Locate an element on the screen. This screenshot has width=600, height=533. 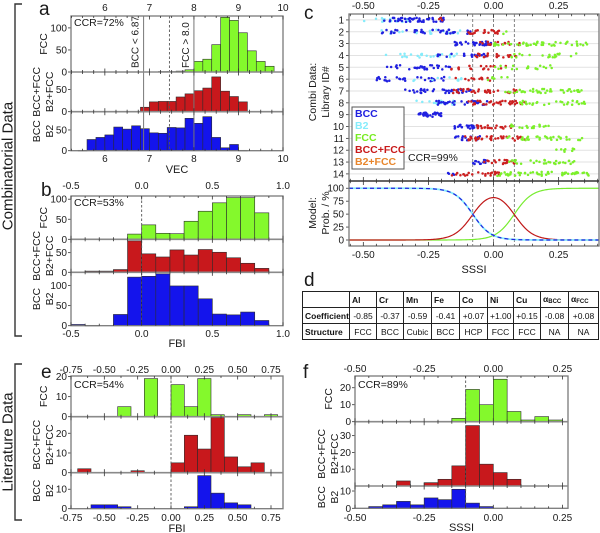
x-tick-label-top: 8 is located at coordinates (194, 8).